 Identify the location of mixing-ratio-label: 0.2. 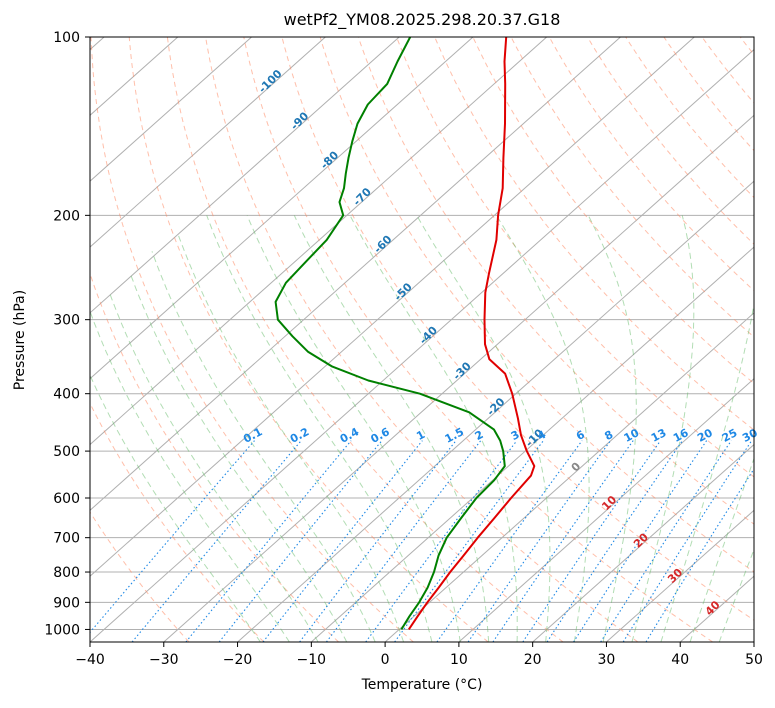
(299, 435).